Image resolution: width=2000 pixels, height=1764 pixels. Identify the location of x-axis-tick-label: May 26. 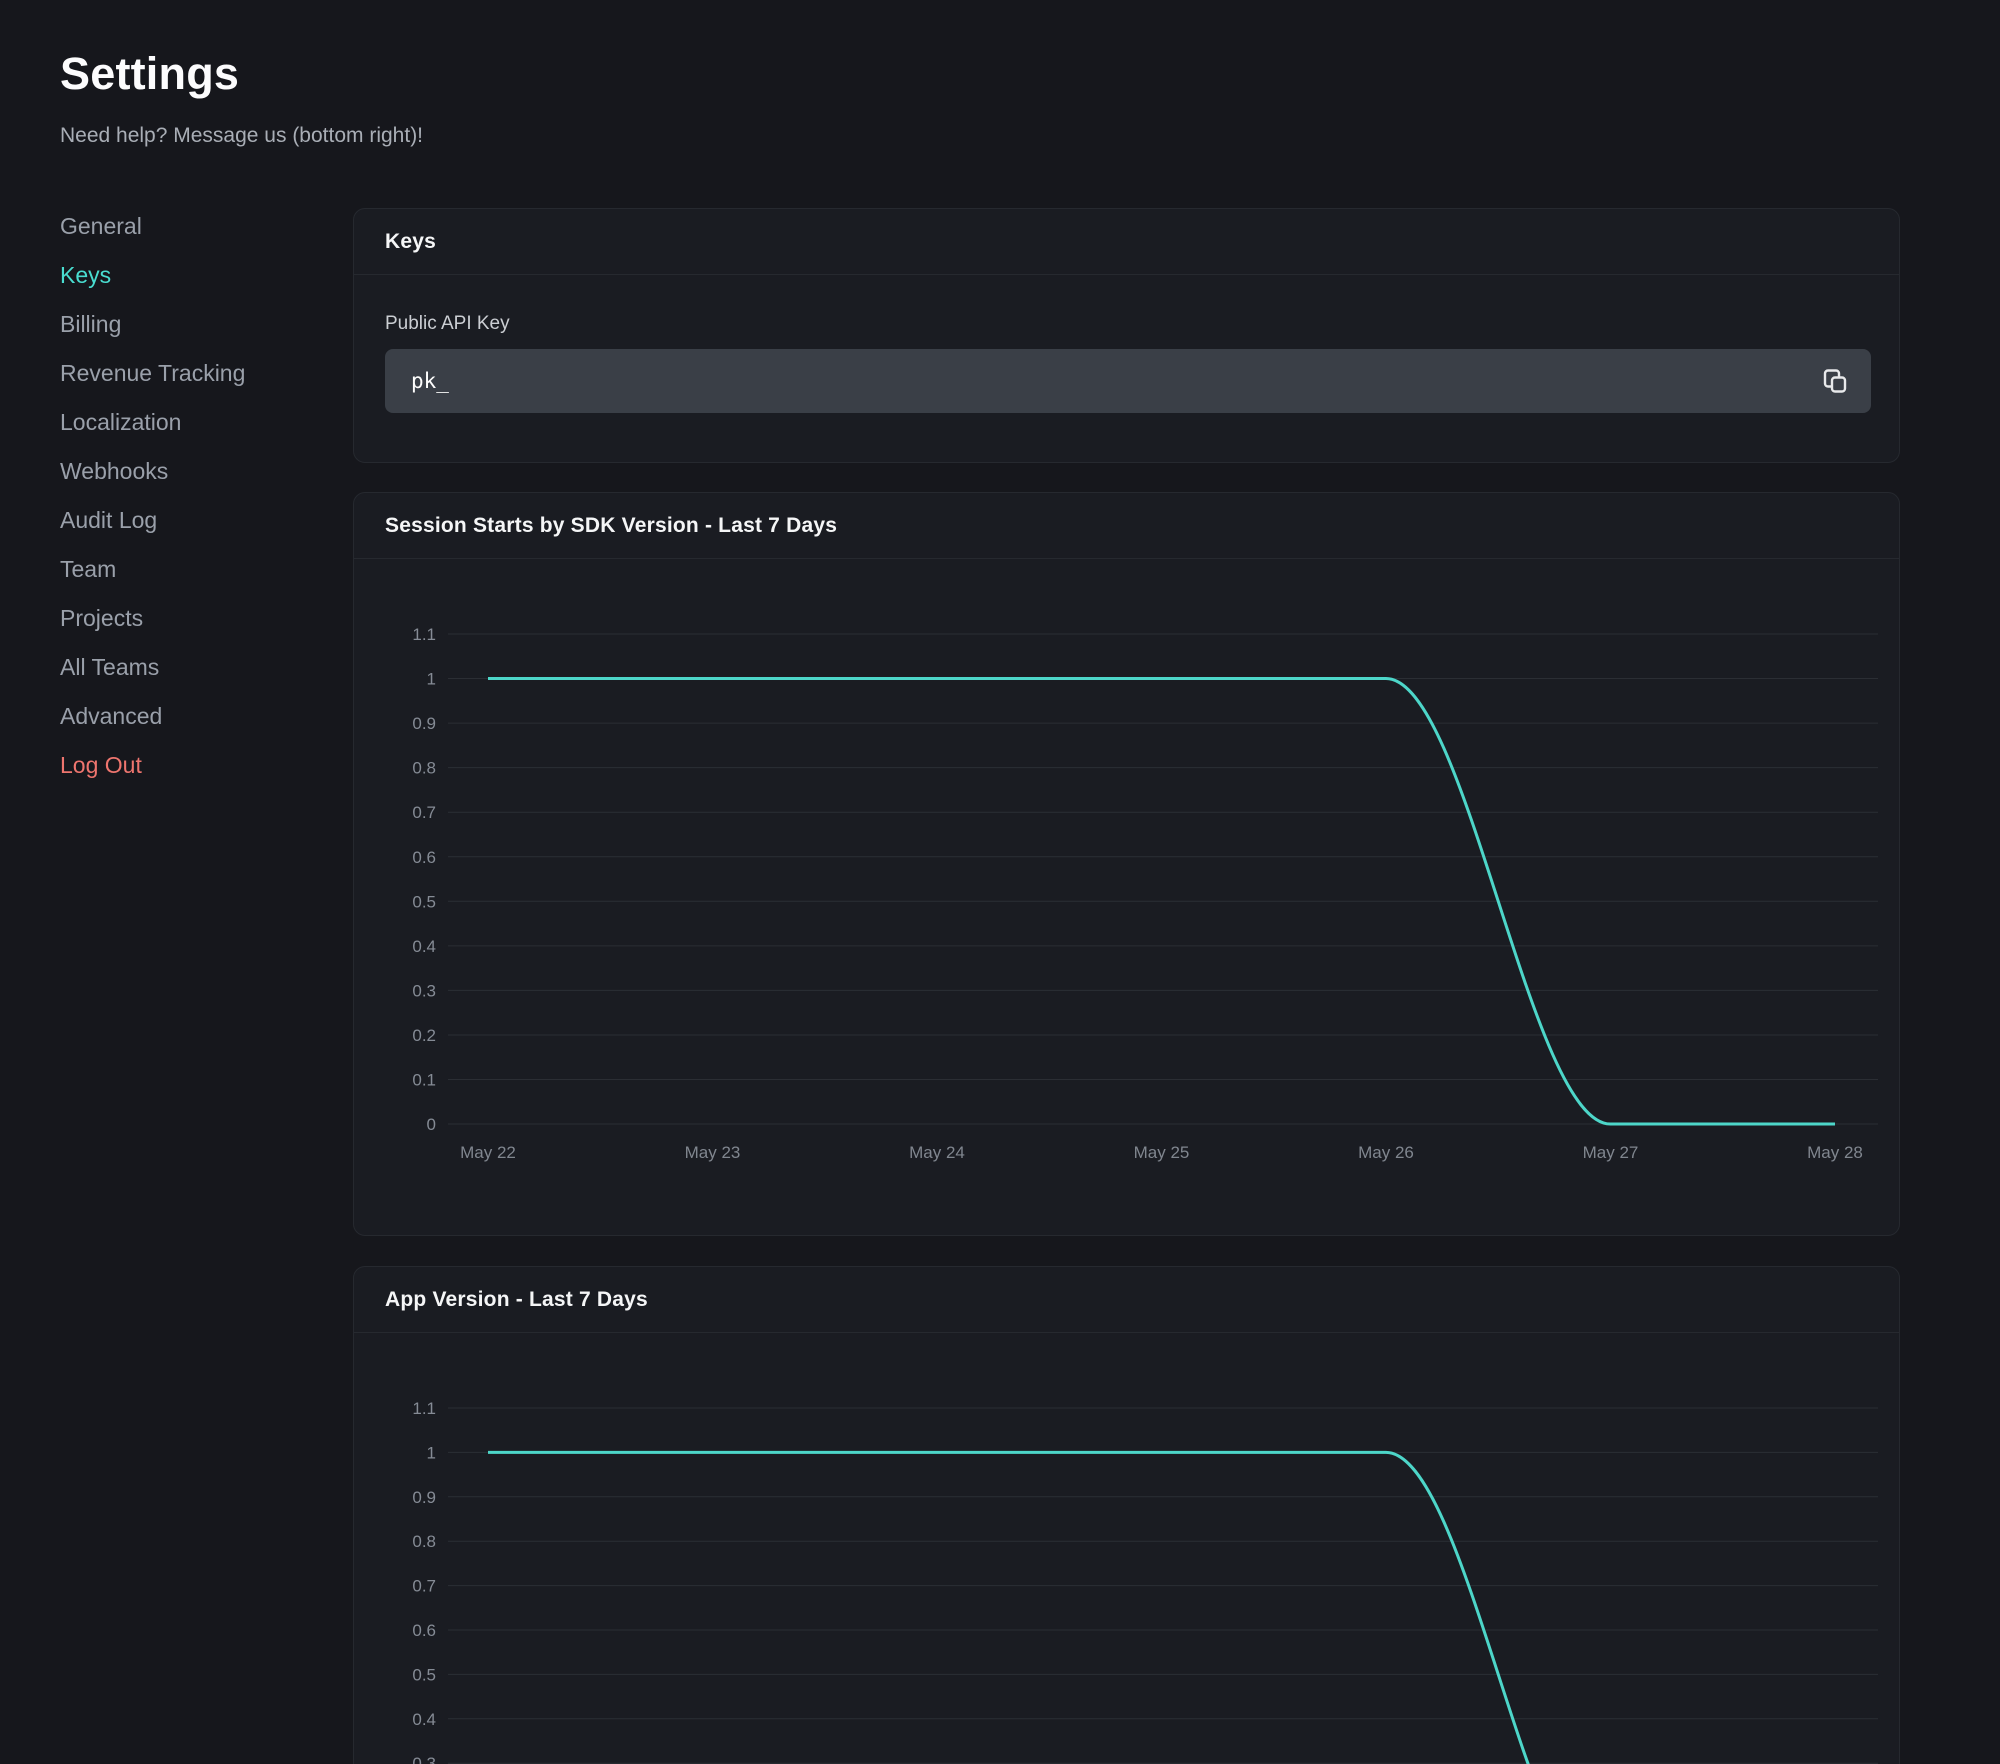
(1386, 1152).